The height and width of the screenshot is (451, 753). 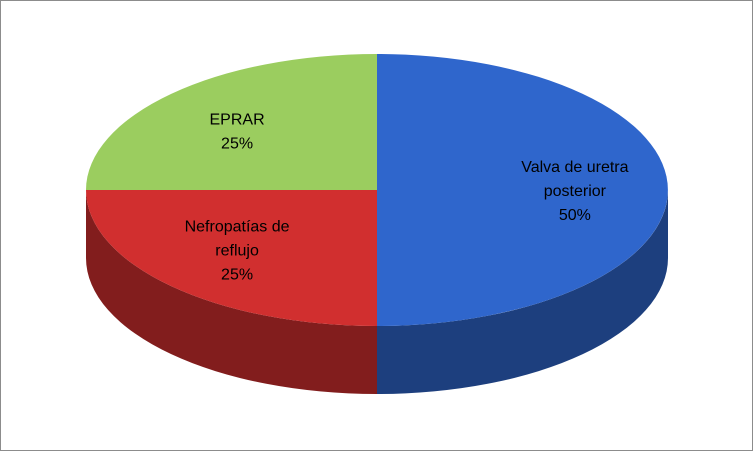 I want to click on slice-label-0: posterior, so click(x=575, y=191).